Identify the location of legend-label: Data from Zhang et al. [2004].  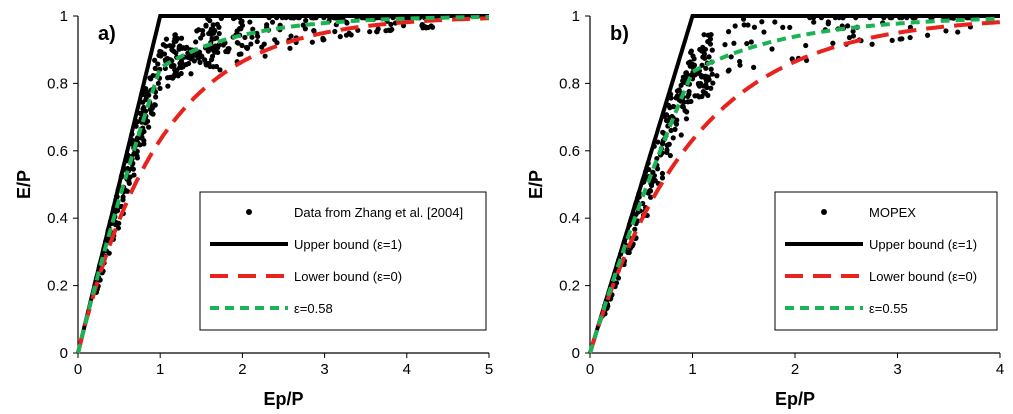
(378, 212).